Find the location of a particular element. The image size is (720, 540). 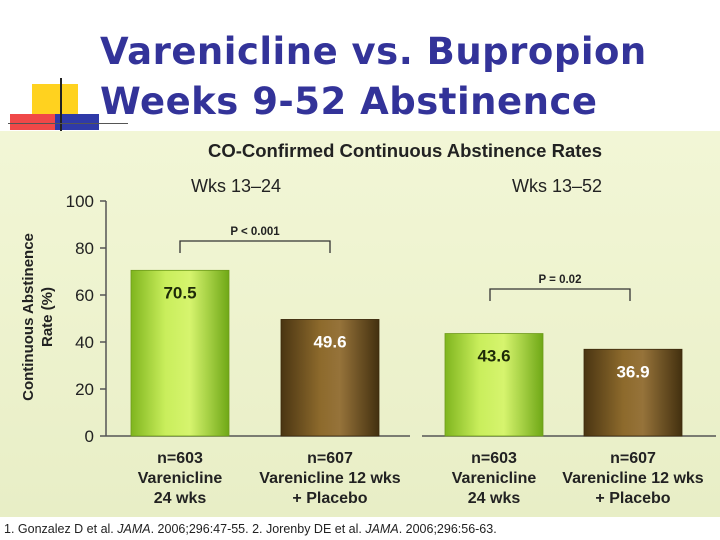

footnote-ref2-suffix: . 2006;296:56-63. is located at coordinates (447, 529).